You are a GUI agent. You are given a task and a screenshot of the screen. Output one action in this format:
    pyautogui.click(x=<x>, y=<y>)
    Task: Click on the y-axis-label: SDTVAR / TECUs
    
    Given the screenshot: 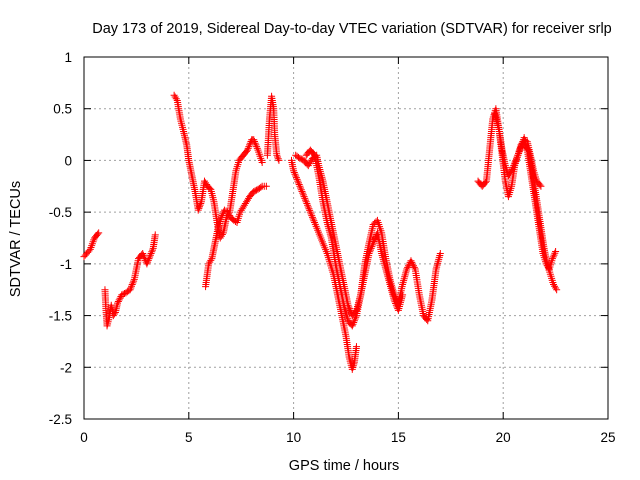 What is the action you would take?
    pyautogui.click(x=16, y=239)
    